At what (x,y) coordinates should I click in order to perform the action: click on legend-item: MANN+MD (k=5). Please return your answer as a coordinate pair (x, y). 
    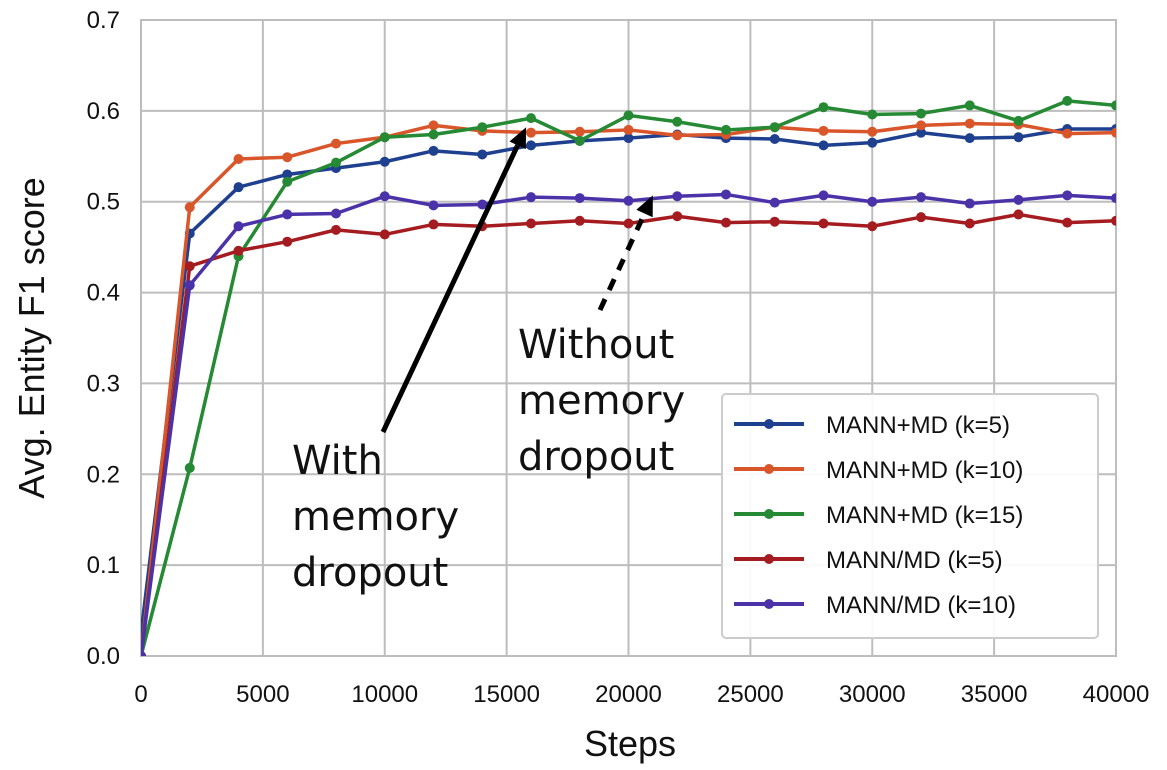
    Looking at the image, I should click on (872, 425).